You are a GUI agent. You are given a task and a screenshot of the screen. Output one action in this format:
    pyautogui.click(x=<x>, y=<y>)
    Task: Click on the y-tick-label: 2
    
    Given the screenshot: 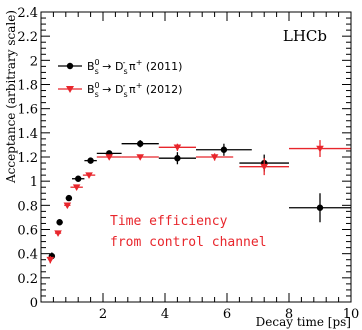 What is the action you would take?
    pyautogui.click(x=34, y=61)
    